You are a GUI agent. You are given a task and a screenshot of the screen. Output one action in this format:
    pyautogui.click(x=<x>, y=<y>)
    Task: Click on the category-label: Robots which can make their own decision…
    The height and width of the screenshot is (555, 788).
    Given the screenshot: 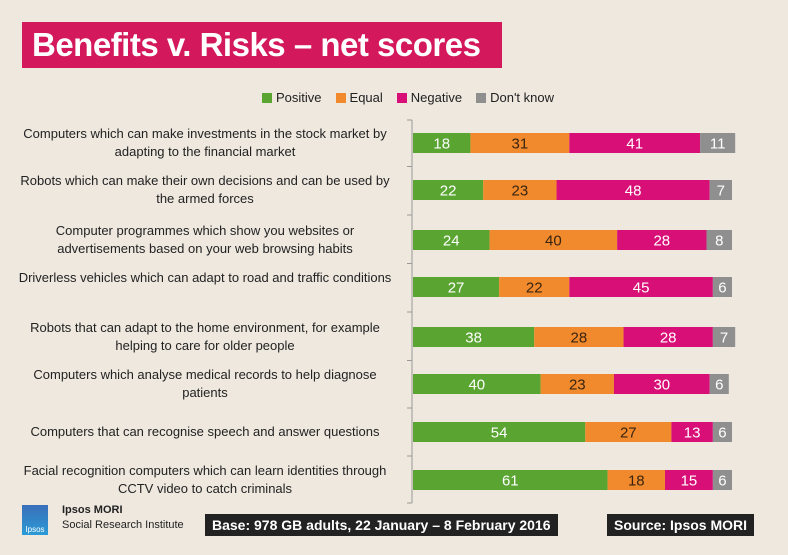 What is the action you would take?
    pyautogui.click(x=205, y=189)
    